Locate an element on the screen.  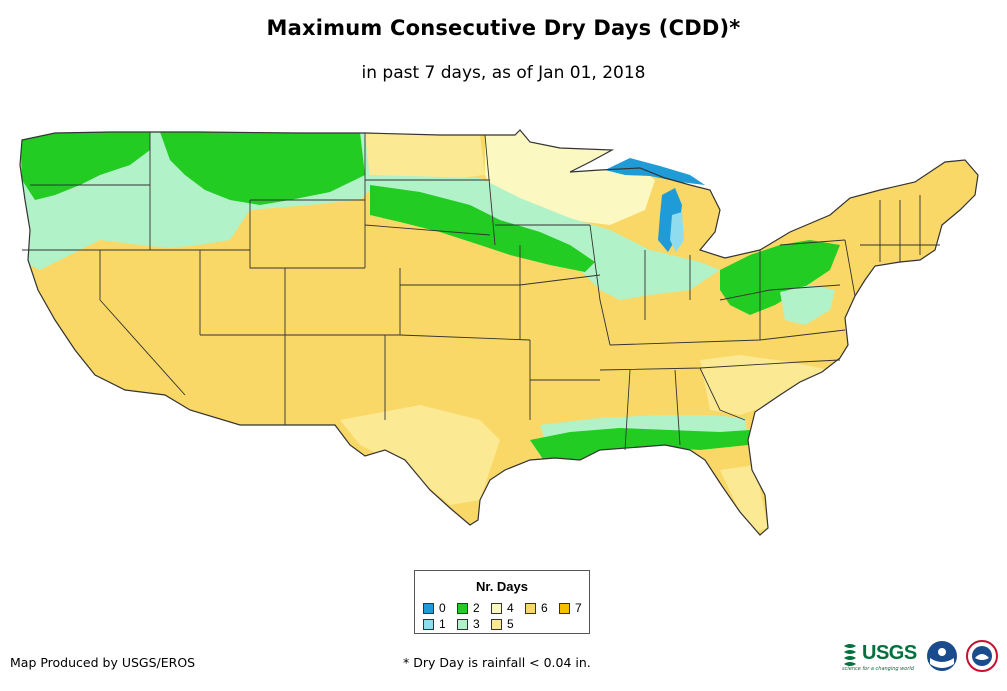
region-5-days-florida is located at coordinates (744, 498).